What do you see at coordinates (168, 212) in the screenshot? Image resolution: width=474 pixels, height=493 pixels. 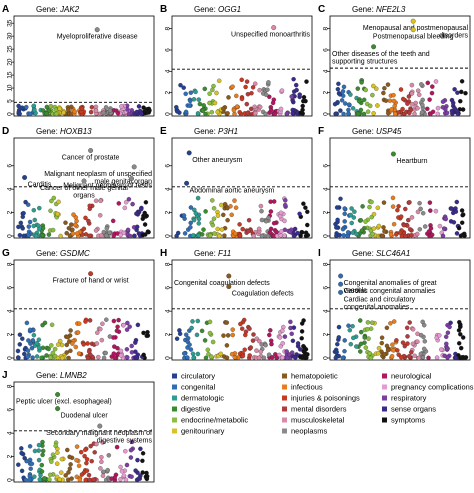 I see `y-tick-label: 2` at bounding box center [168, 212].